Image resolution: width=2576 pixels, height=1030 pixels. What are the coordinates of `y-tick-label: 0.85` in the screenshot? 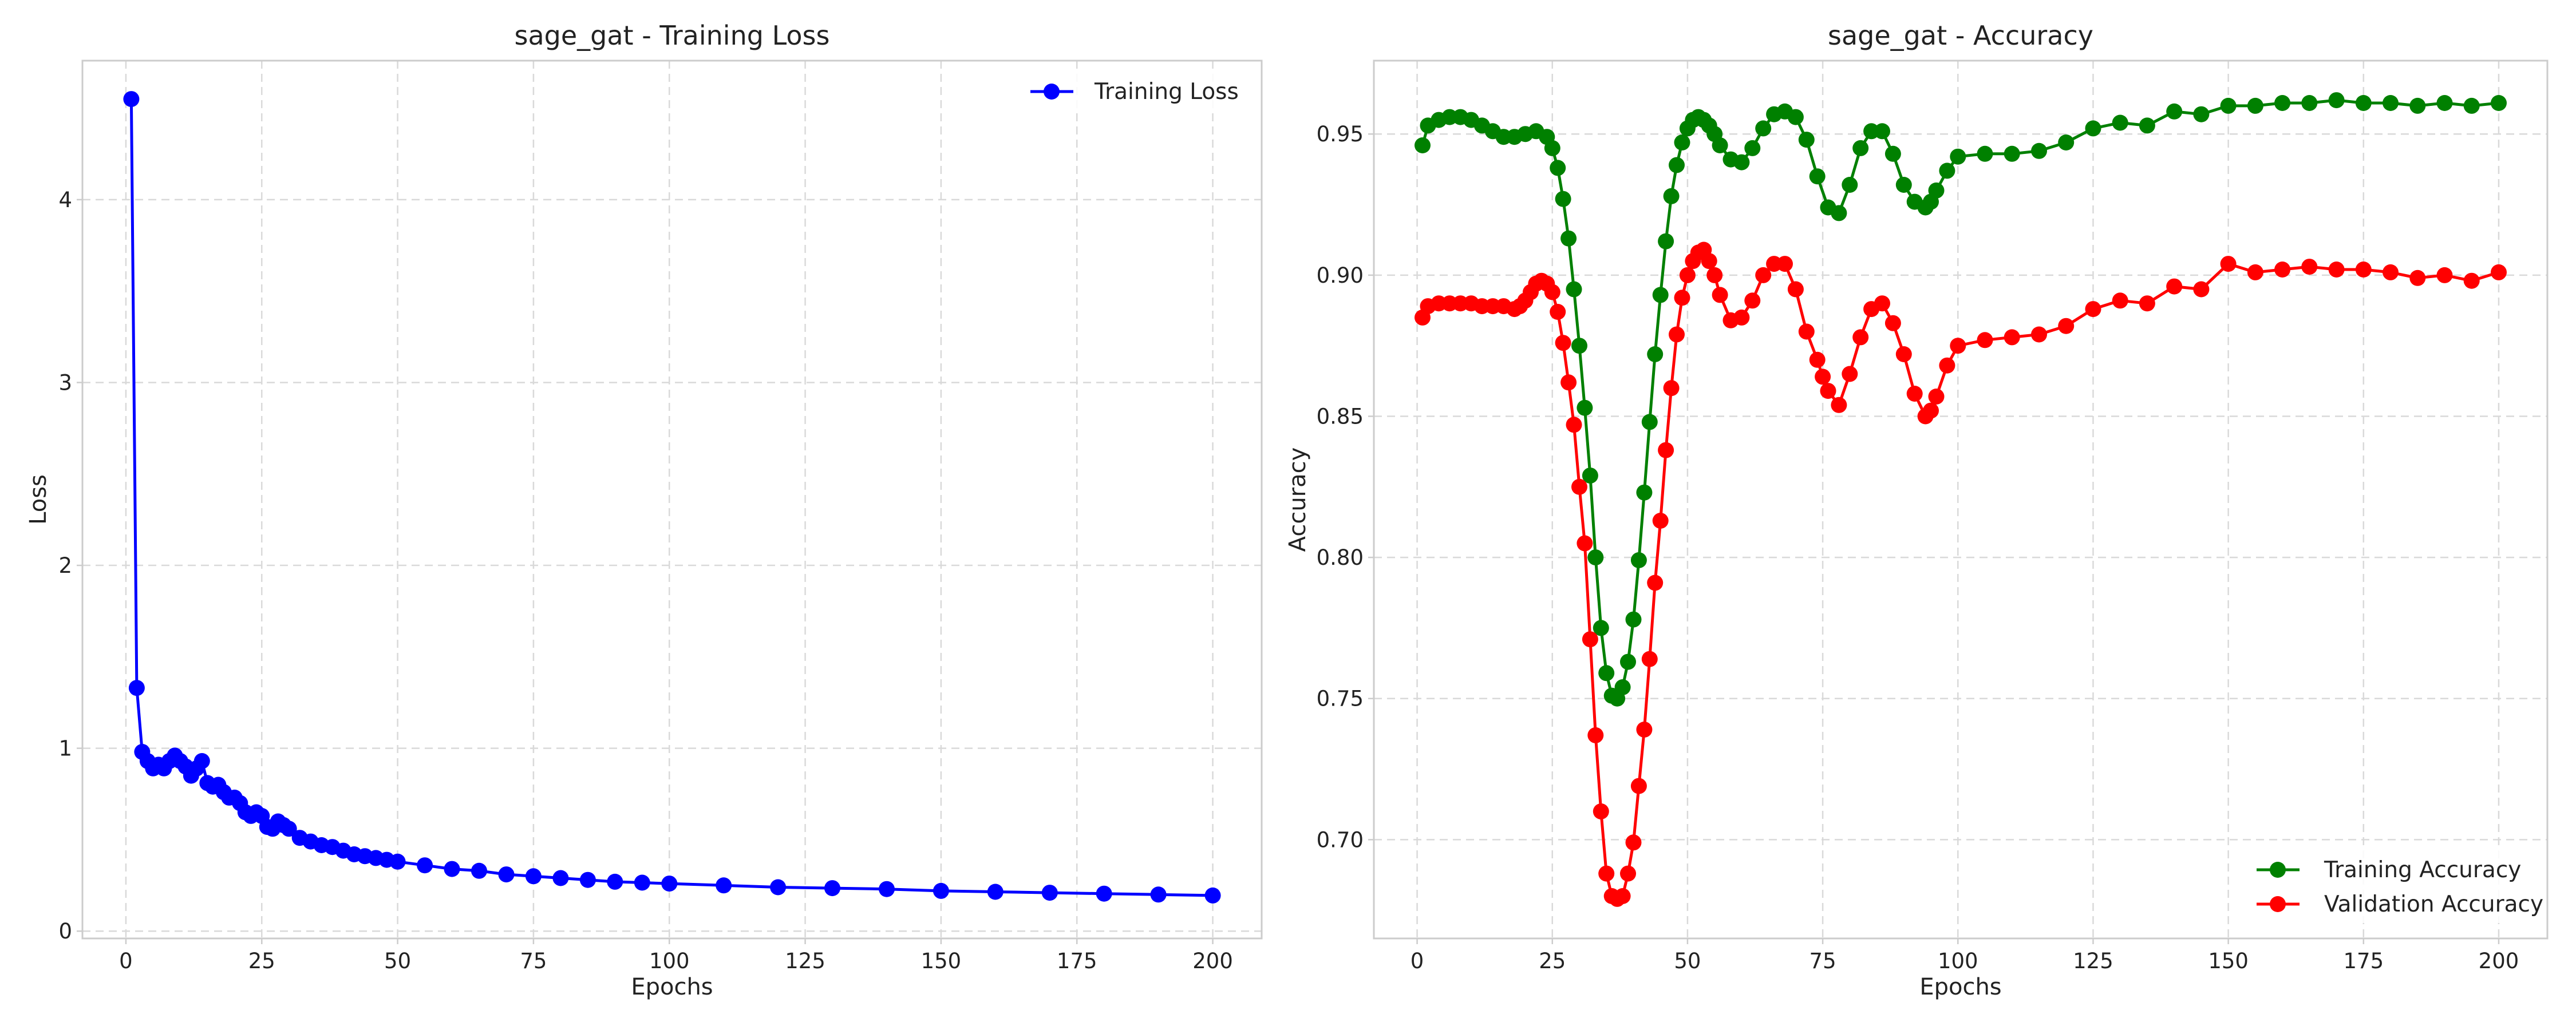 It's located at (1340, 416).